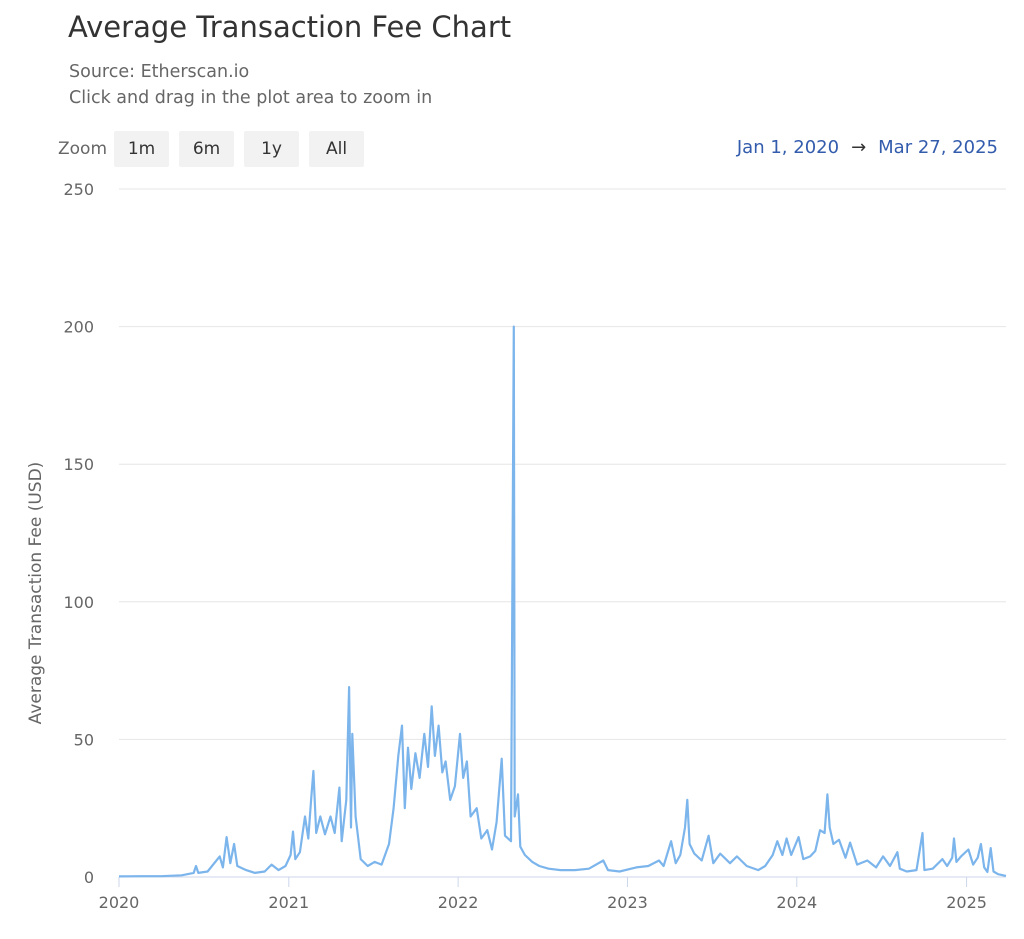  What do you see at coordinates (78, 189) in the screenshot?
I see `y-tick-label: 250` at bounding box center [78, 189].